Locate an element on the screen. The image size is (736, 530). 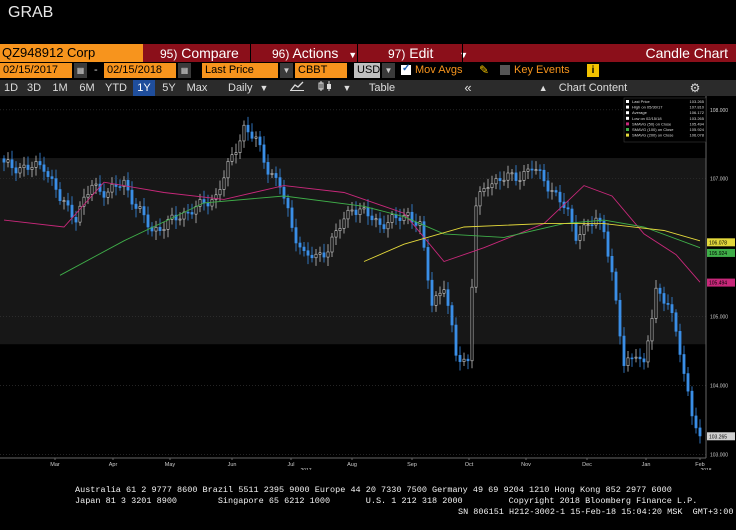
range-button-3d: 3D is located at coordinates (34, 88).